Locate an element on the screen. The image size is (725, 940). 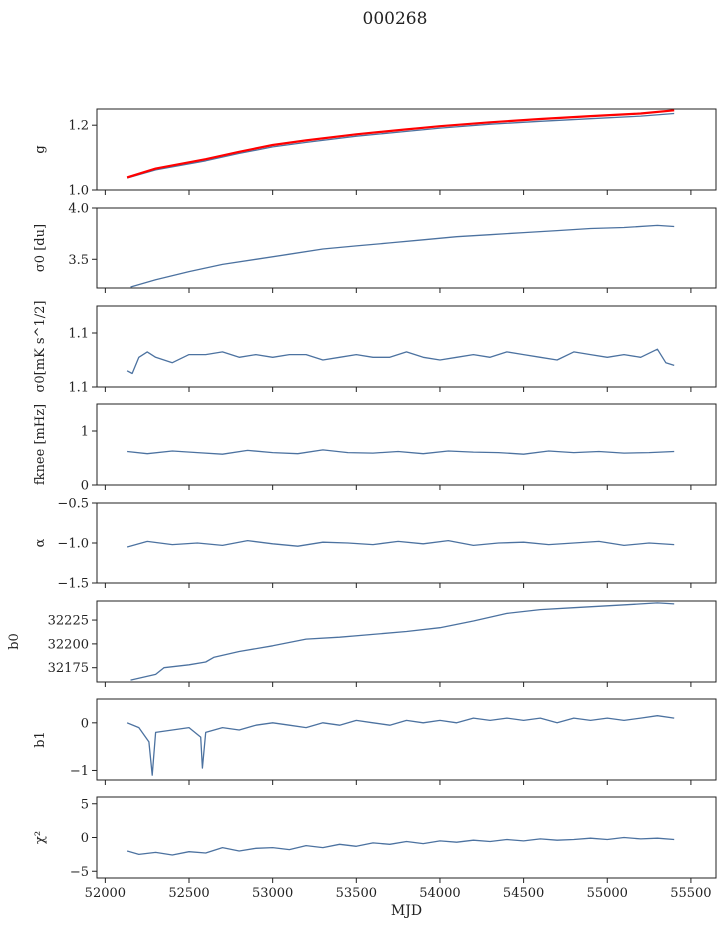
xtick-label-6: 55000 is located at coordinates (607, 893).